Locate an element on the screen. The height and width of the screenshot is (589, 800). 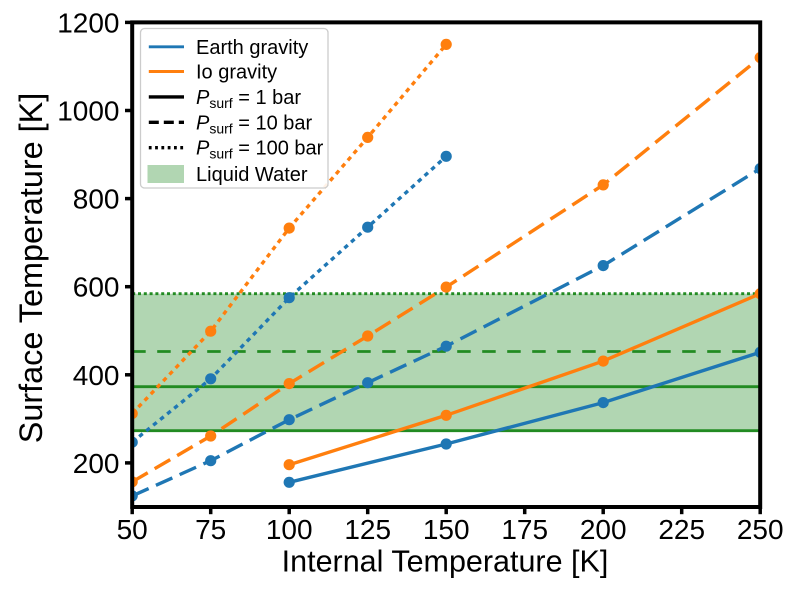
svg-text: 225 is located at coordinates (681, 529).